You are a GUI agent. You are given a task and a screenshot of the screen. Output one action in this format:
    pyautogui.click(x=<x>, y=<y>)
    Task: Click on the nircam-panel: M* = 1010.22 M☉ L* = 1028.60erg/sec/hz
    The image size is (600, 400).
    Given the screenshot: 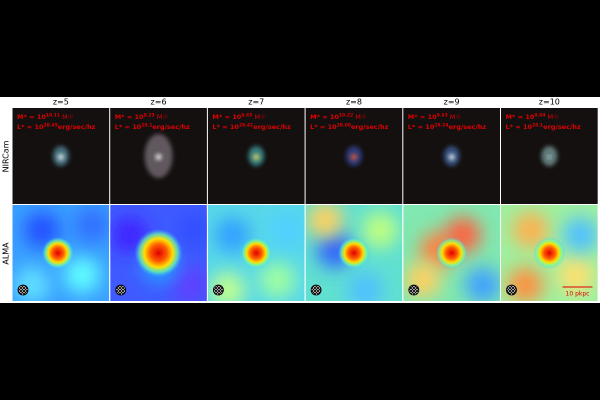 What is the action you would take?
    pyautogui.click(x=354, y=156)
    